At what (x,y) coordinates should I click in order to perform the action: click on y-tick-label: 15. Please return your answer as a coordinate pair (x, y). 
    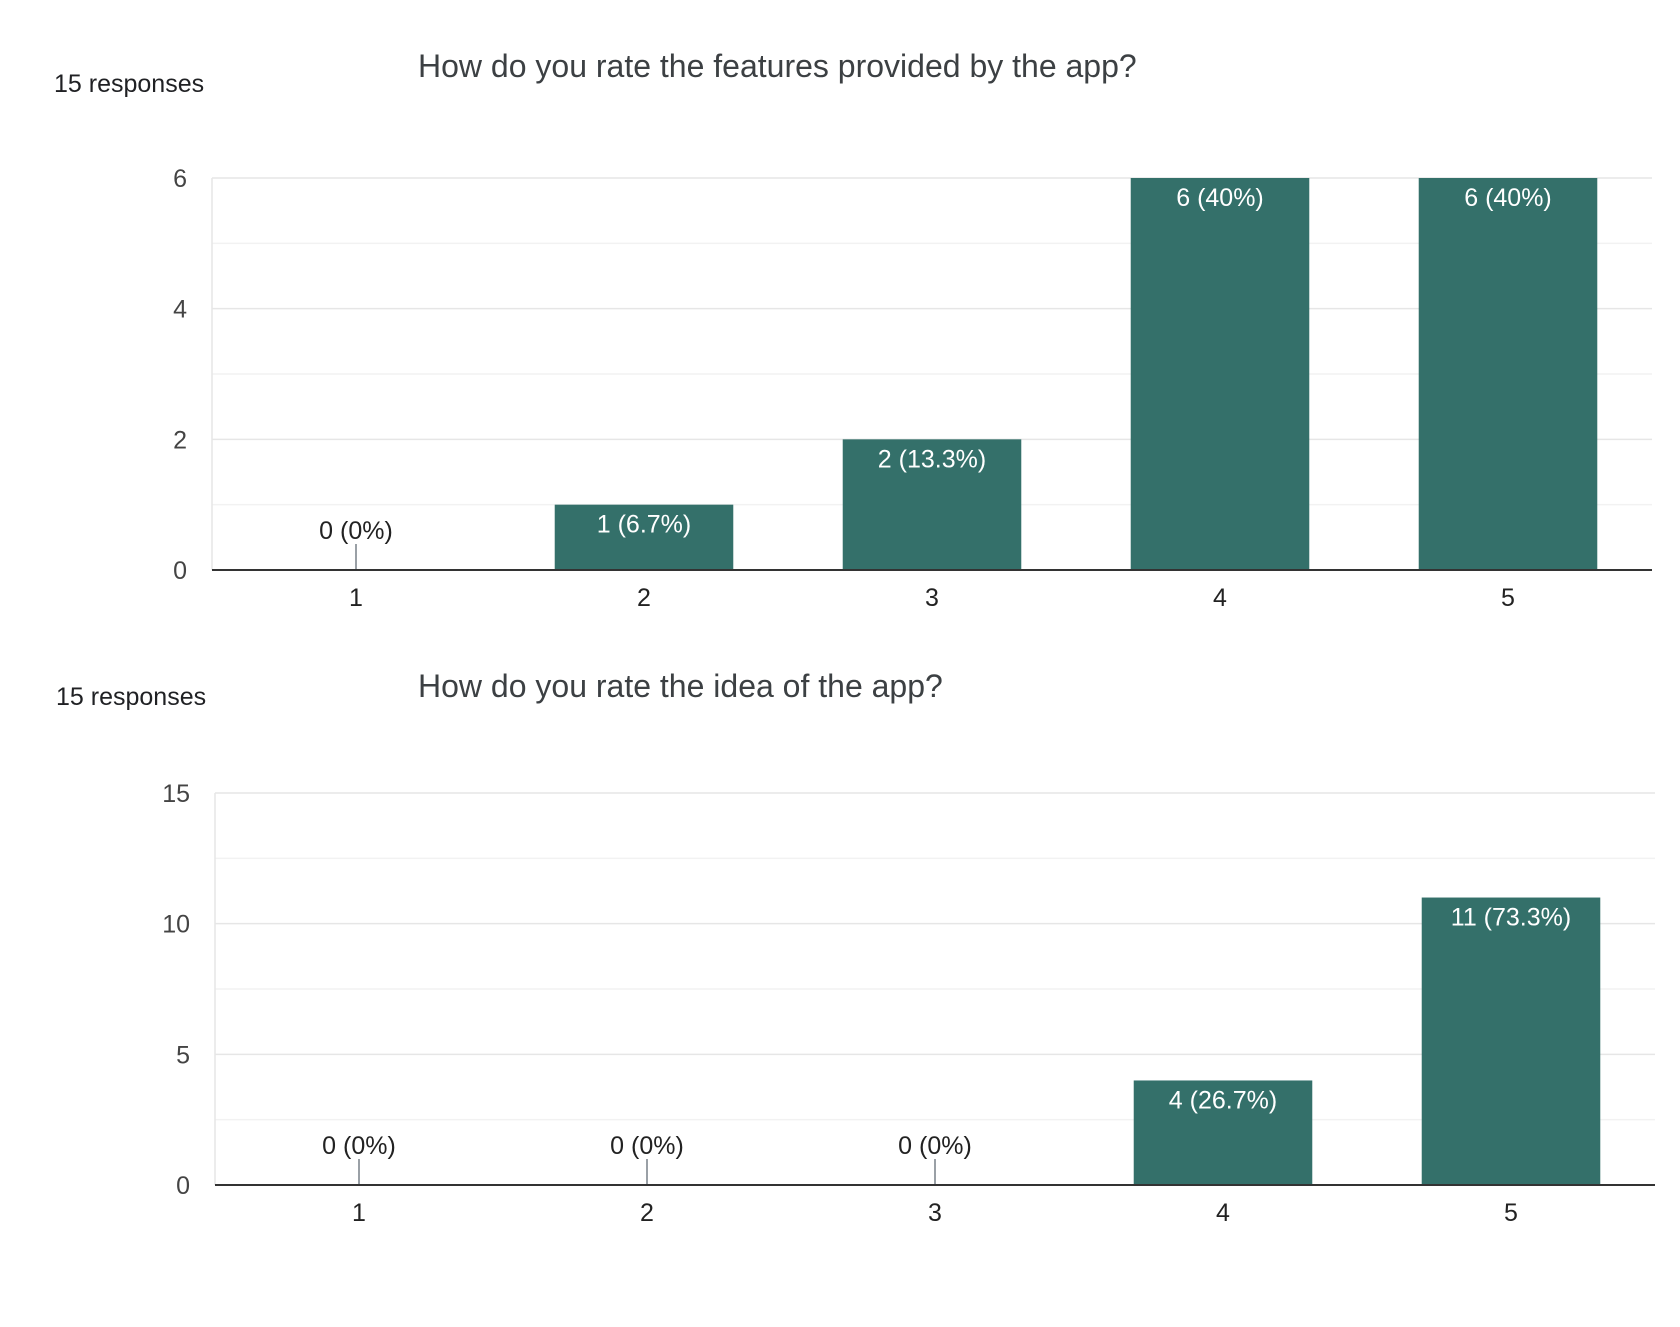
    Looking at the image, I should click on (176, 794).